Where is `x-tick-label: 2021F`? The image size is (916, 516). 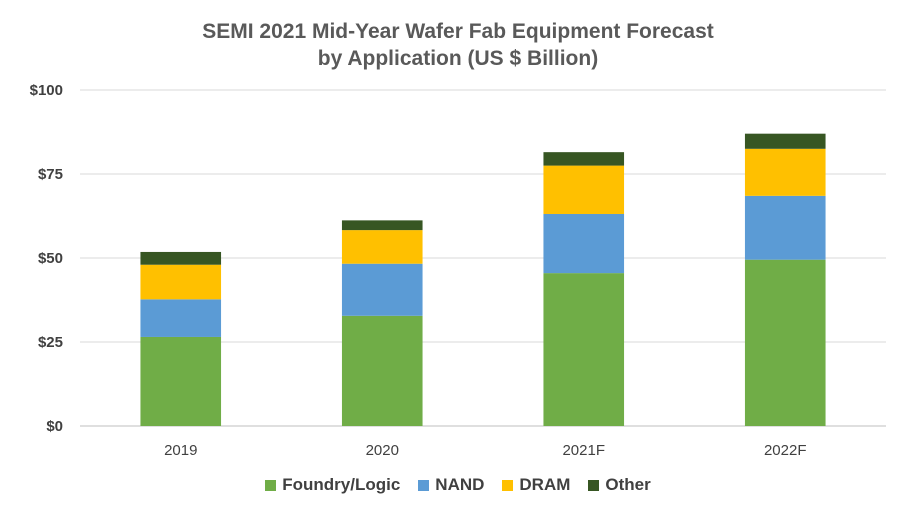 x-tick-label: 2021F is located at coordinates (583, 450).